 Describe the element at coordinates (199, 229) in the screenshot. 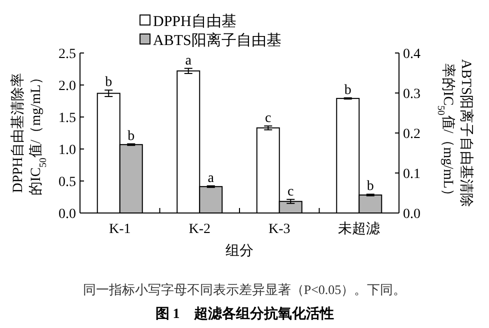

I see `x-tick-label: K-2` at that location.